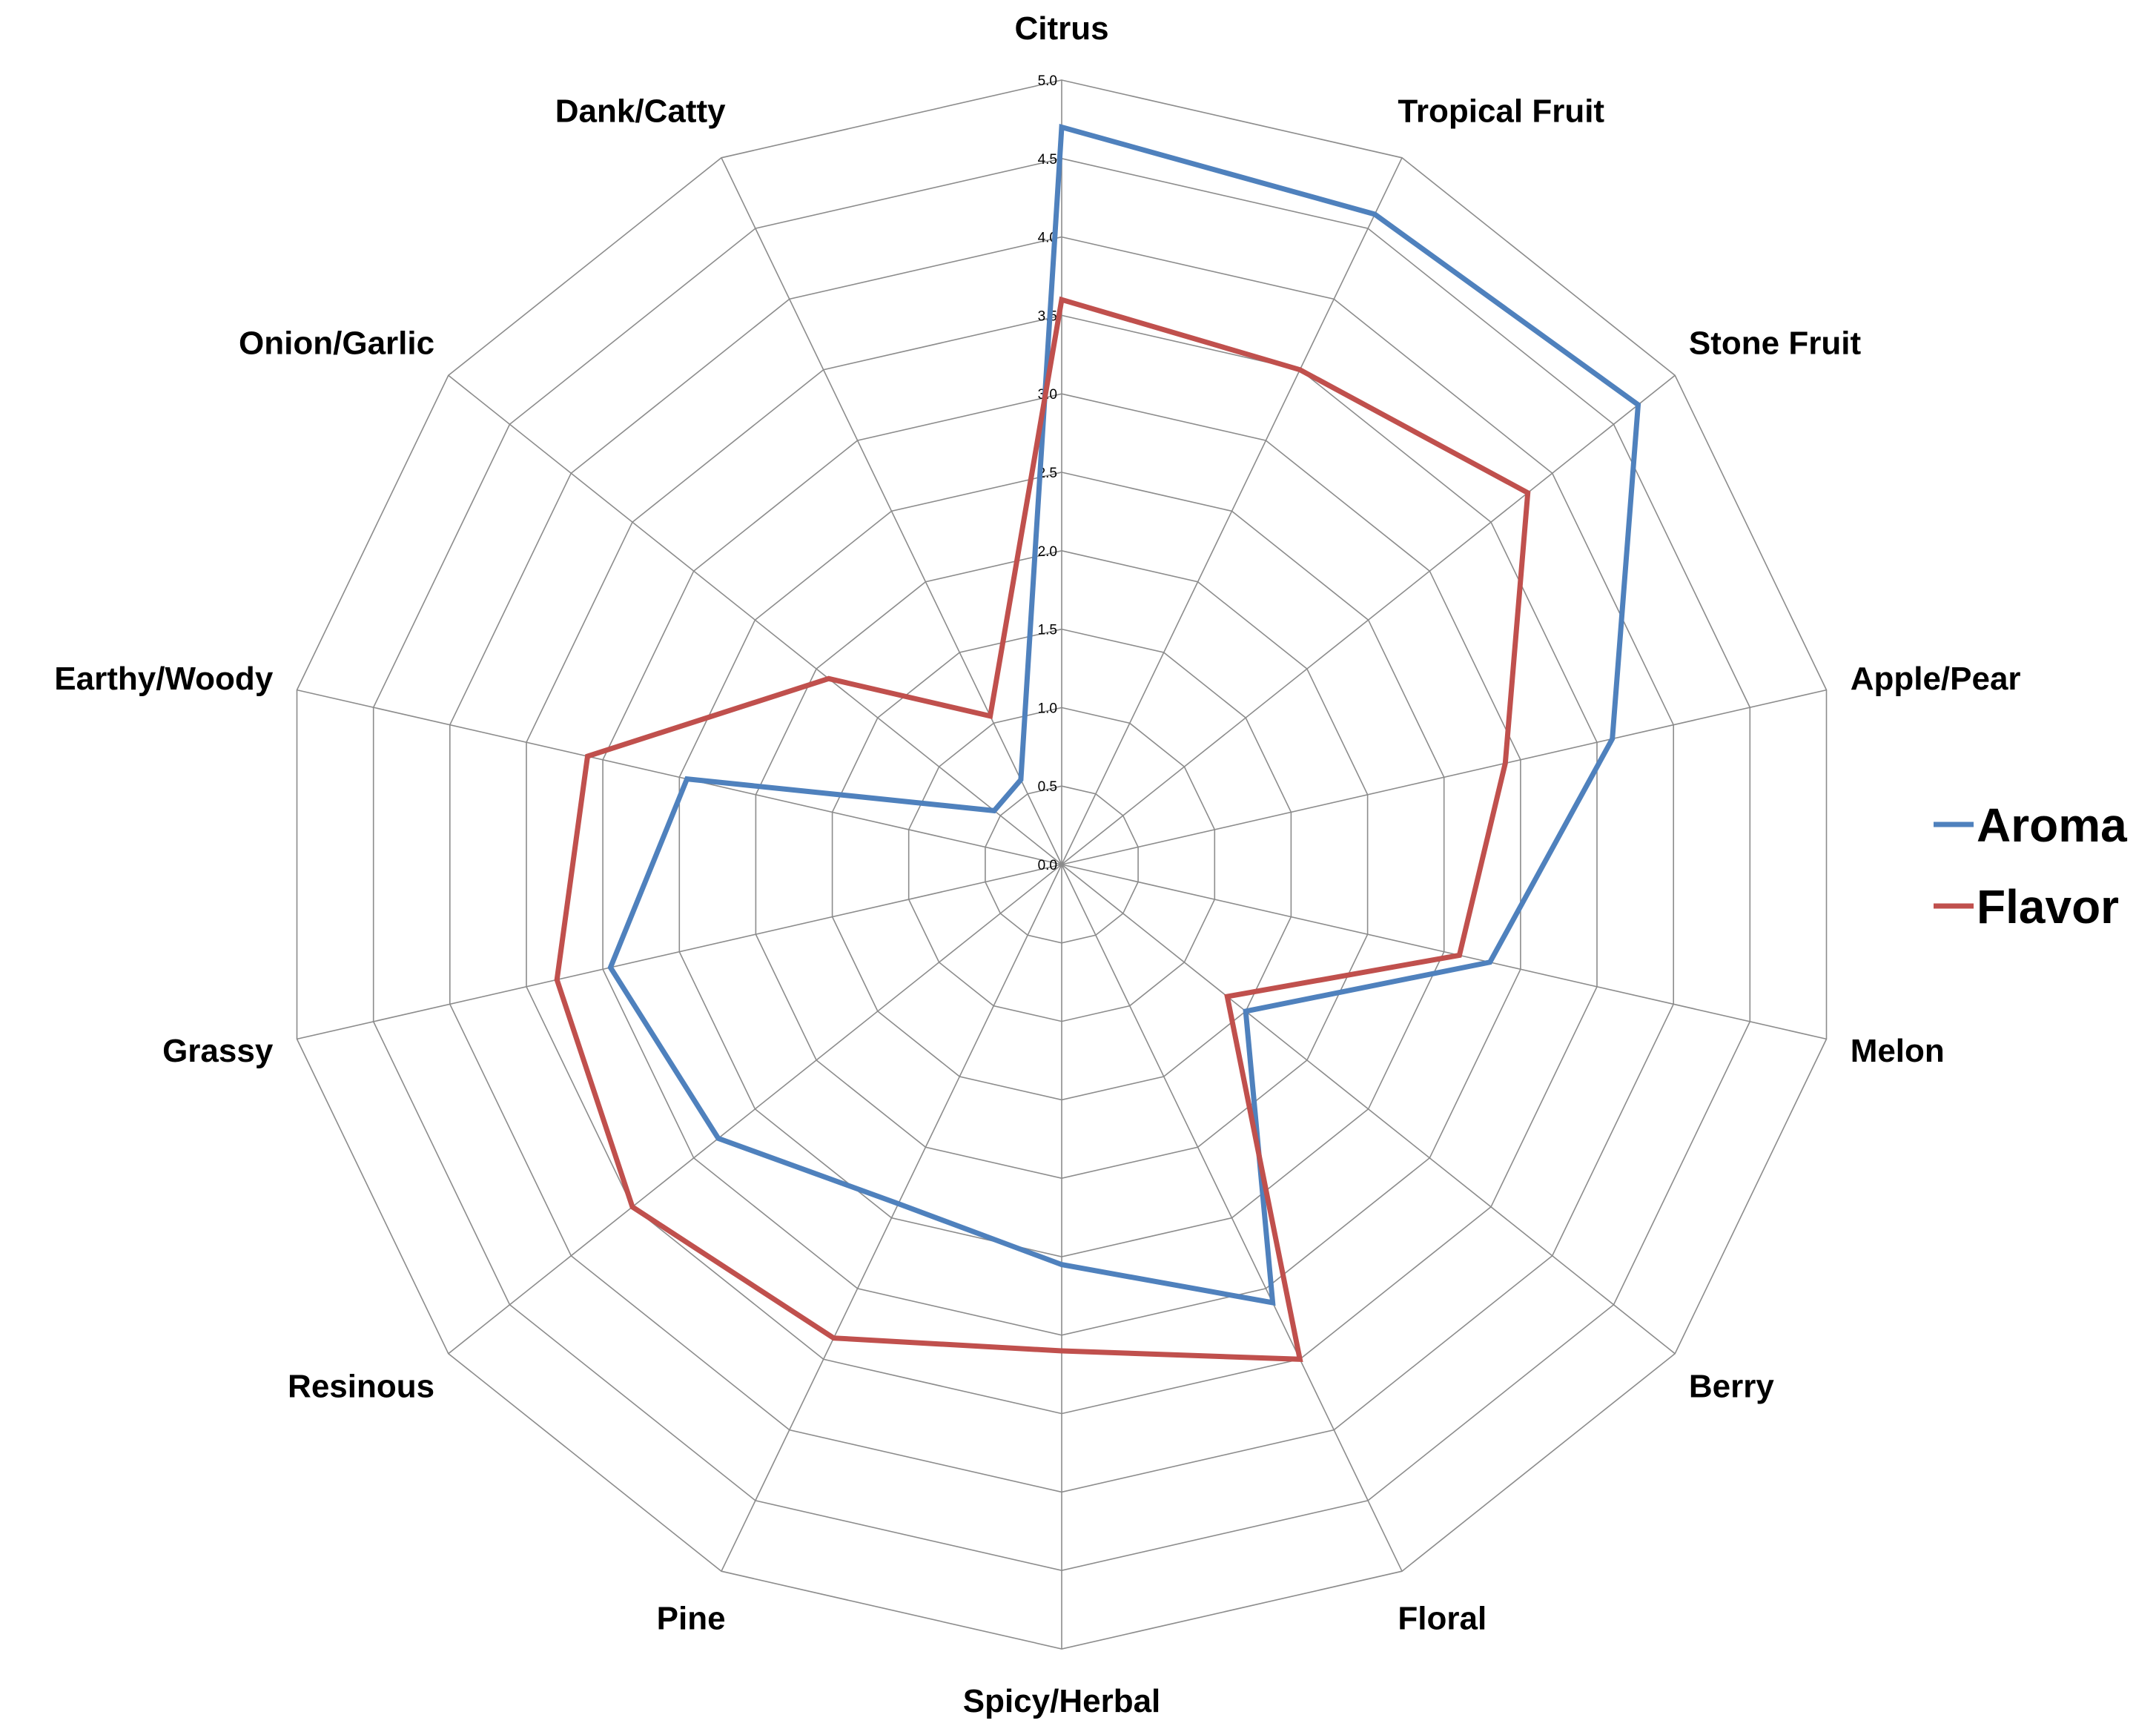  Describe the element at coordinates (1501, 111) in the screenshot. I see `category-label: Tropical Fruit` at that location.